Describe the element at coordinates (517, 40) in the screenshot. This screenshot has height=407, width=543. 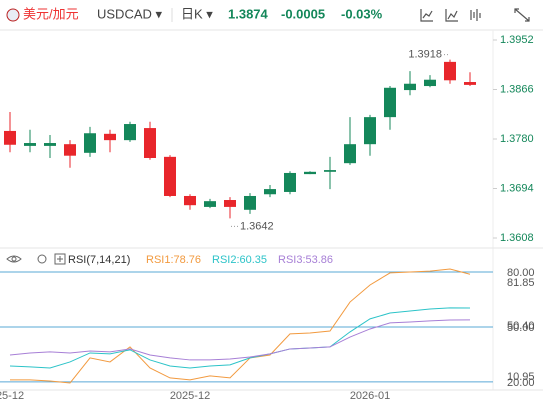
I see `y-tick-label: 1.3952` at that location.